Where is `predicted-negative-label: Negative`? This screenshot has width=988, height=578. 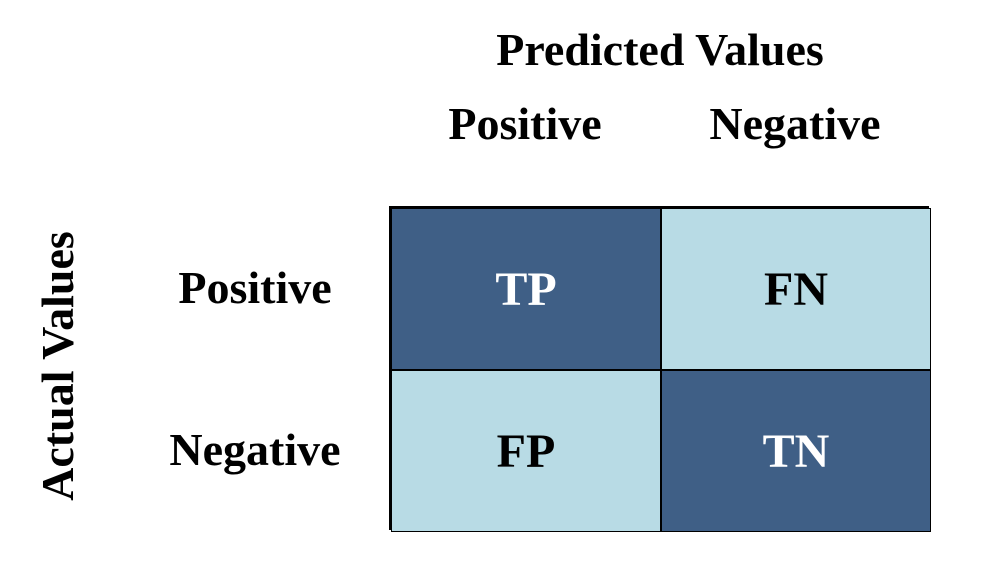 predicted-negative-label: Negative is located at coordinates (795, 123).